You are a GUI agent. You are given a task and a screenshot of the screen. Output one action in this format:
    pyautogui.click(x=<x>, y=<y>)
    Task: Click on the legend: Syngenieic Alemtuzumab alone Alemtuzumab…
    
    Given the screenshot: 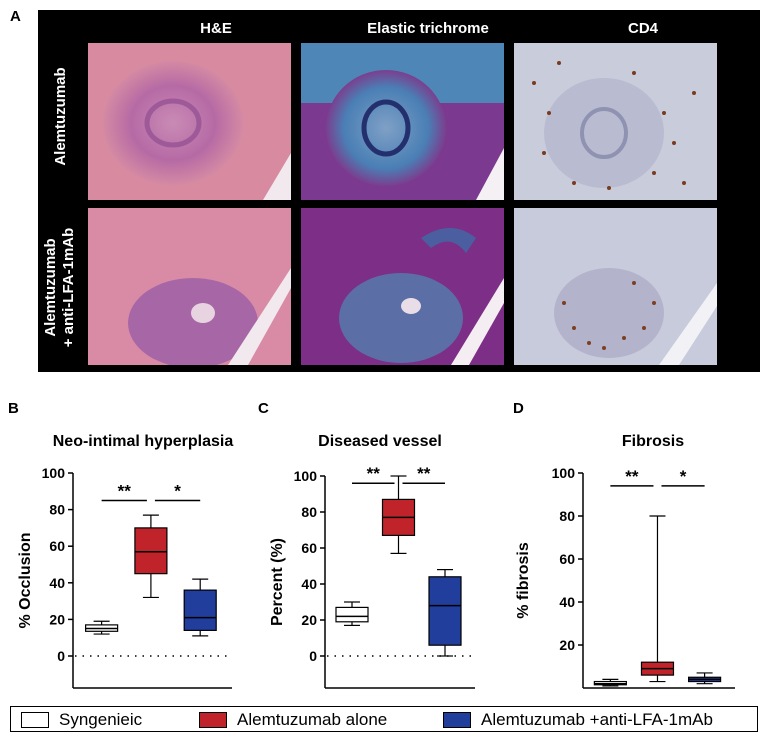 What is the action you would take?
    pyautogui.click(x=384, y=719)
    